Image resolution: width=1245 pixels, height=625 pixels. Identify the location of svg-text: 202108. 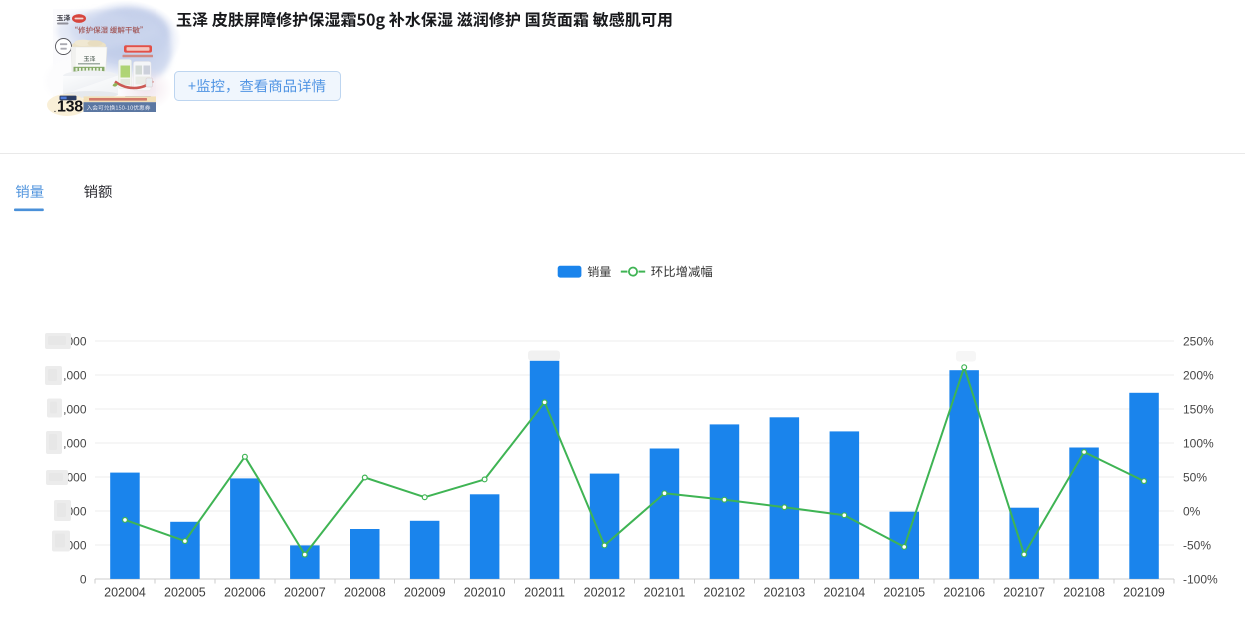
(1084, 592).